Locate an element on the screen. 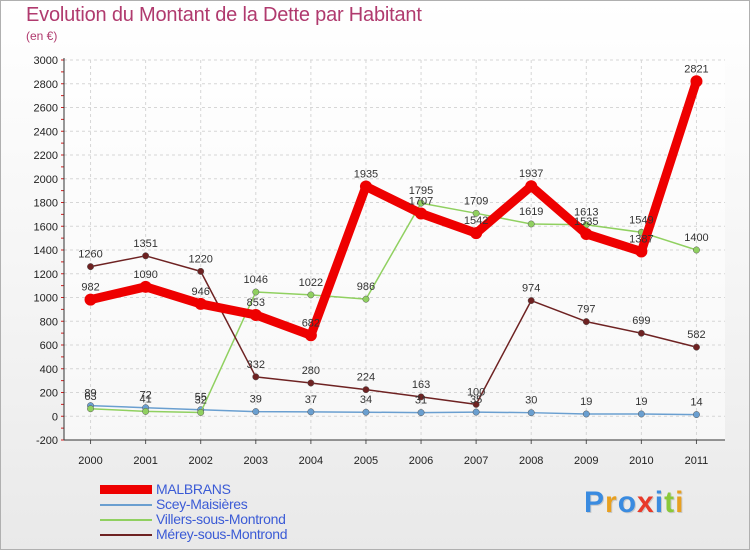  data-label: 163 is located at coordinates (421, 385).